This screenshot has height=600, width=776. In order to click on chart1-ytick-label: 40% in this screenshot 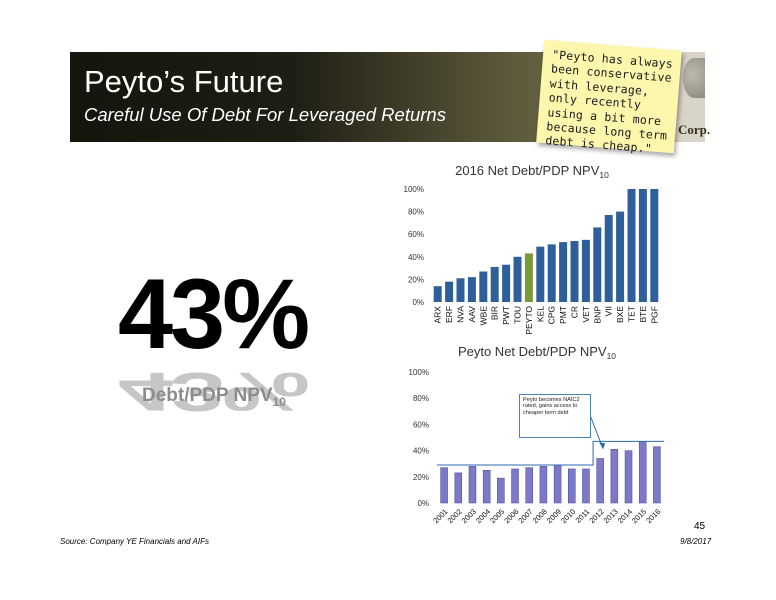, I will do `click(416, 257)`.